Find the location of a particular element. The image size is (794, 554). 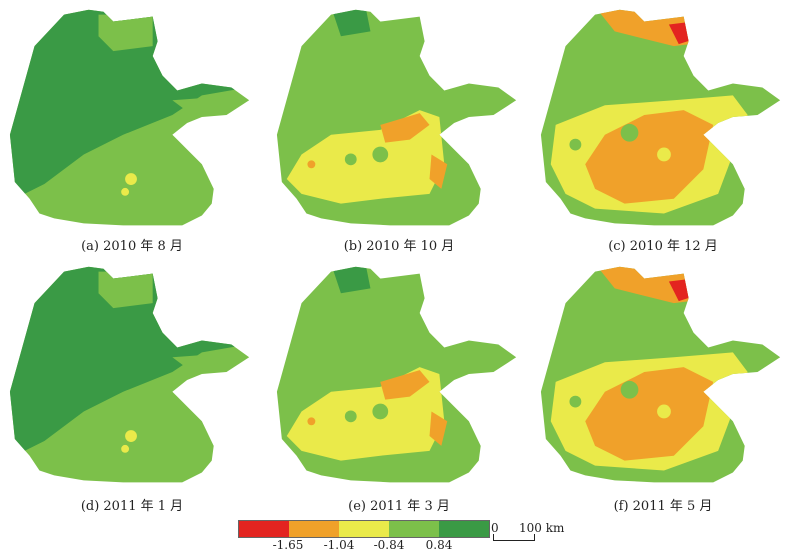

map-panel-c is located at coordinates (663, 119).